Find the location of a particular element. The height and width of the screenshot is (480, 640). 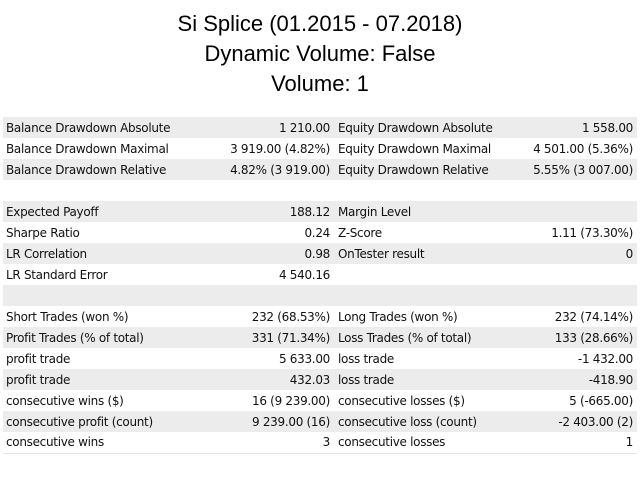

stat-label: Equity Drawdown Absolute is located at coordinates (415, 127).